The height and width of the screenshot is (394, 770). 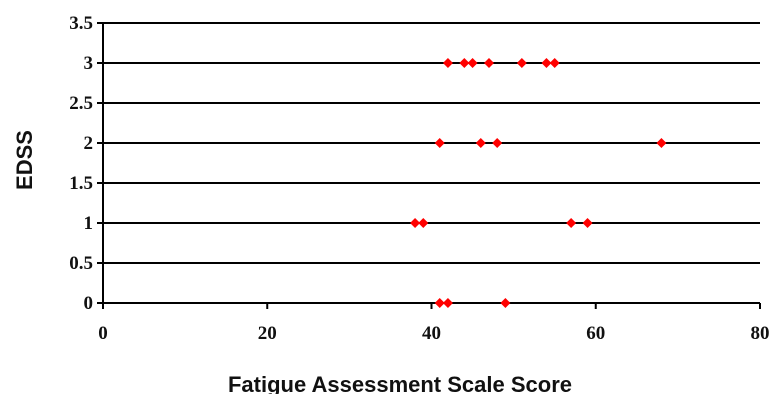 What do you see at coordinates (400, 383) in the screenshot?
I see `x-axis-label: Fatigue Assessment Scale Score` at bounding box center [400, 383].